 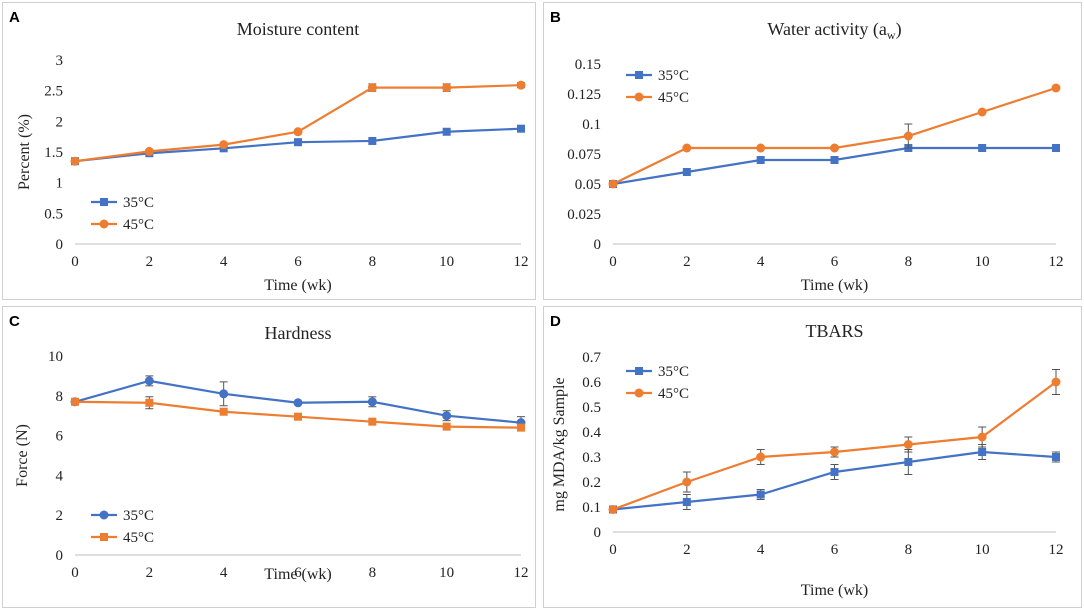 What do you see at coordinates (555, 321) in the screenshot?
I see `panel-letter: D` at bounding box center [555, 321].